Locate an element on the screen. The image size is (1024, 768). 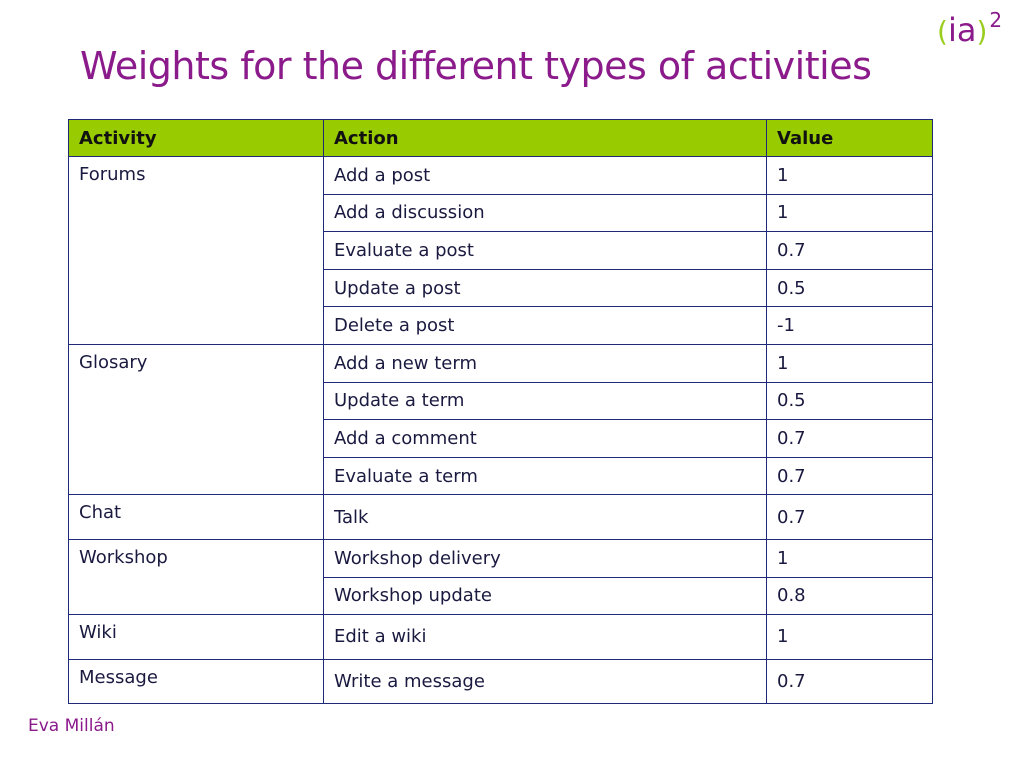
value-cell: -1 is located at coordinates (849, 325).